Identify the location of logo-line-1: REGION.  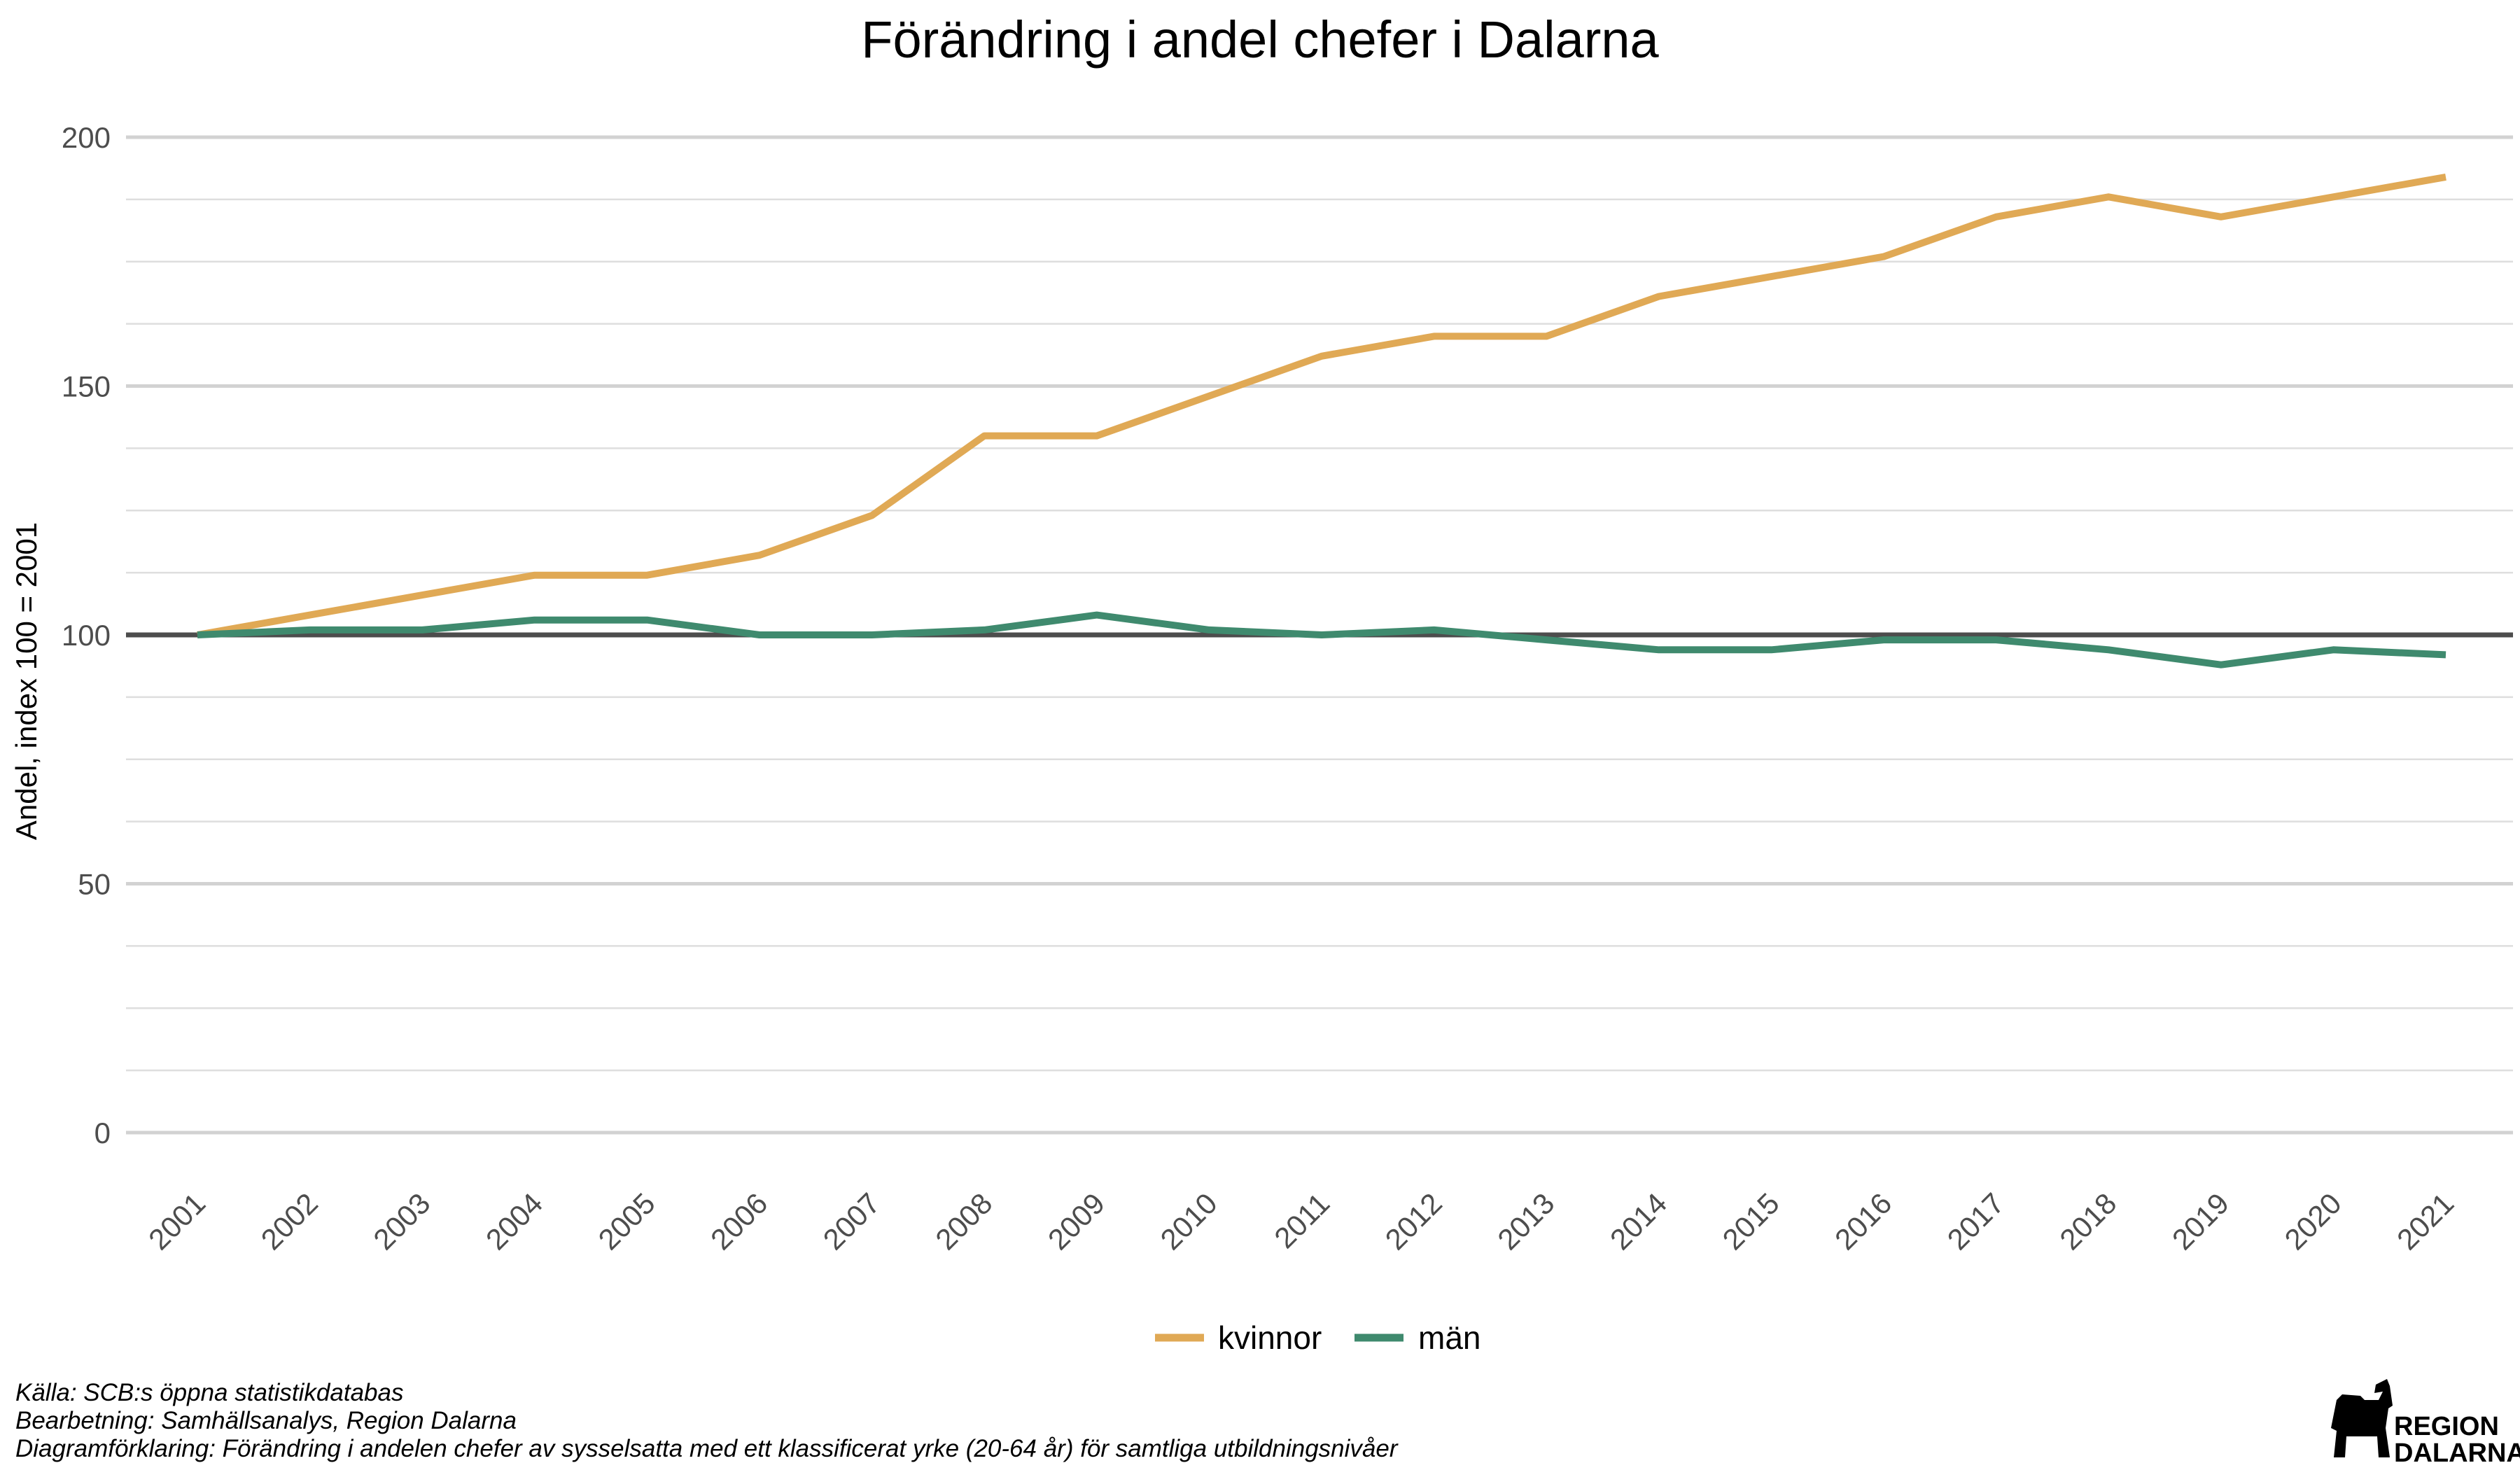
(2446, 1426).